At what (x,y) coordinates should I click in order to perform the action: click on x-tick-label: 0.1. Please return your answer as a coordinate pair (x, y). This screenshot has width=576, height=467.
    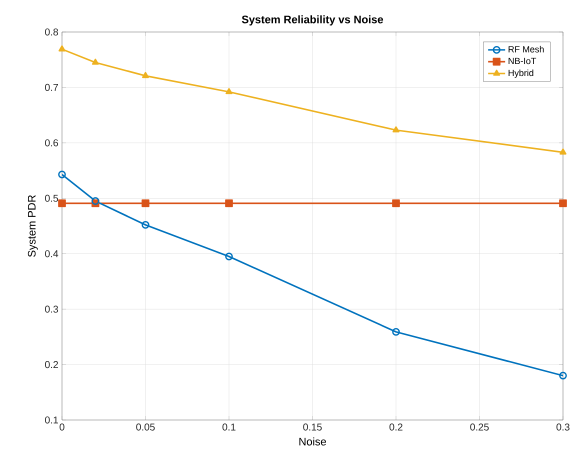
    Looking at the image, I should click on (229, 427).